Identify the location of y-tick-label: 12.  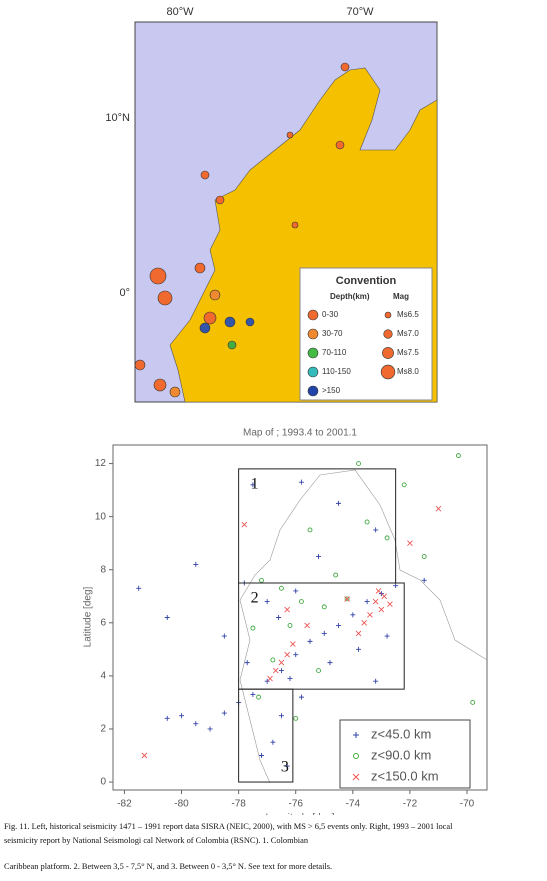
(101, 463).